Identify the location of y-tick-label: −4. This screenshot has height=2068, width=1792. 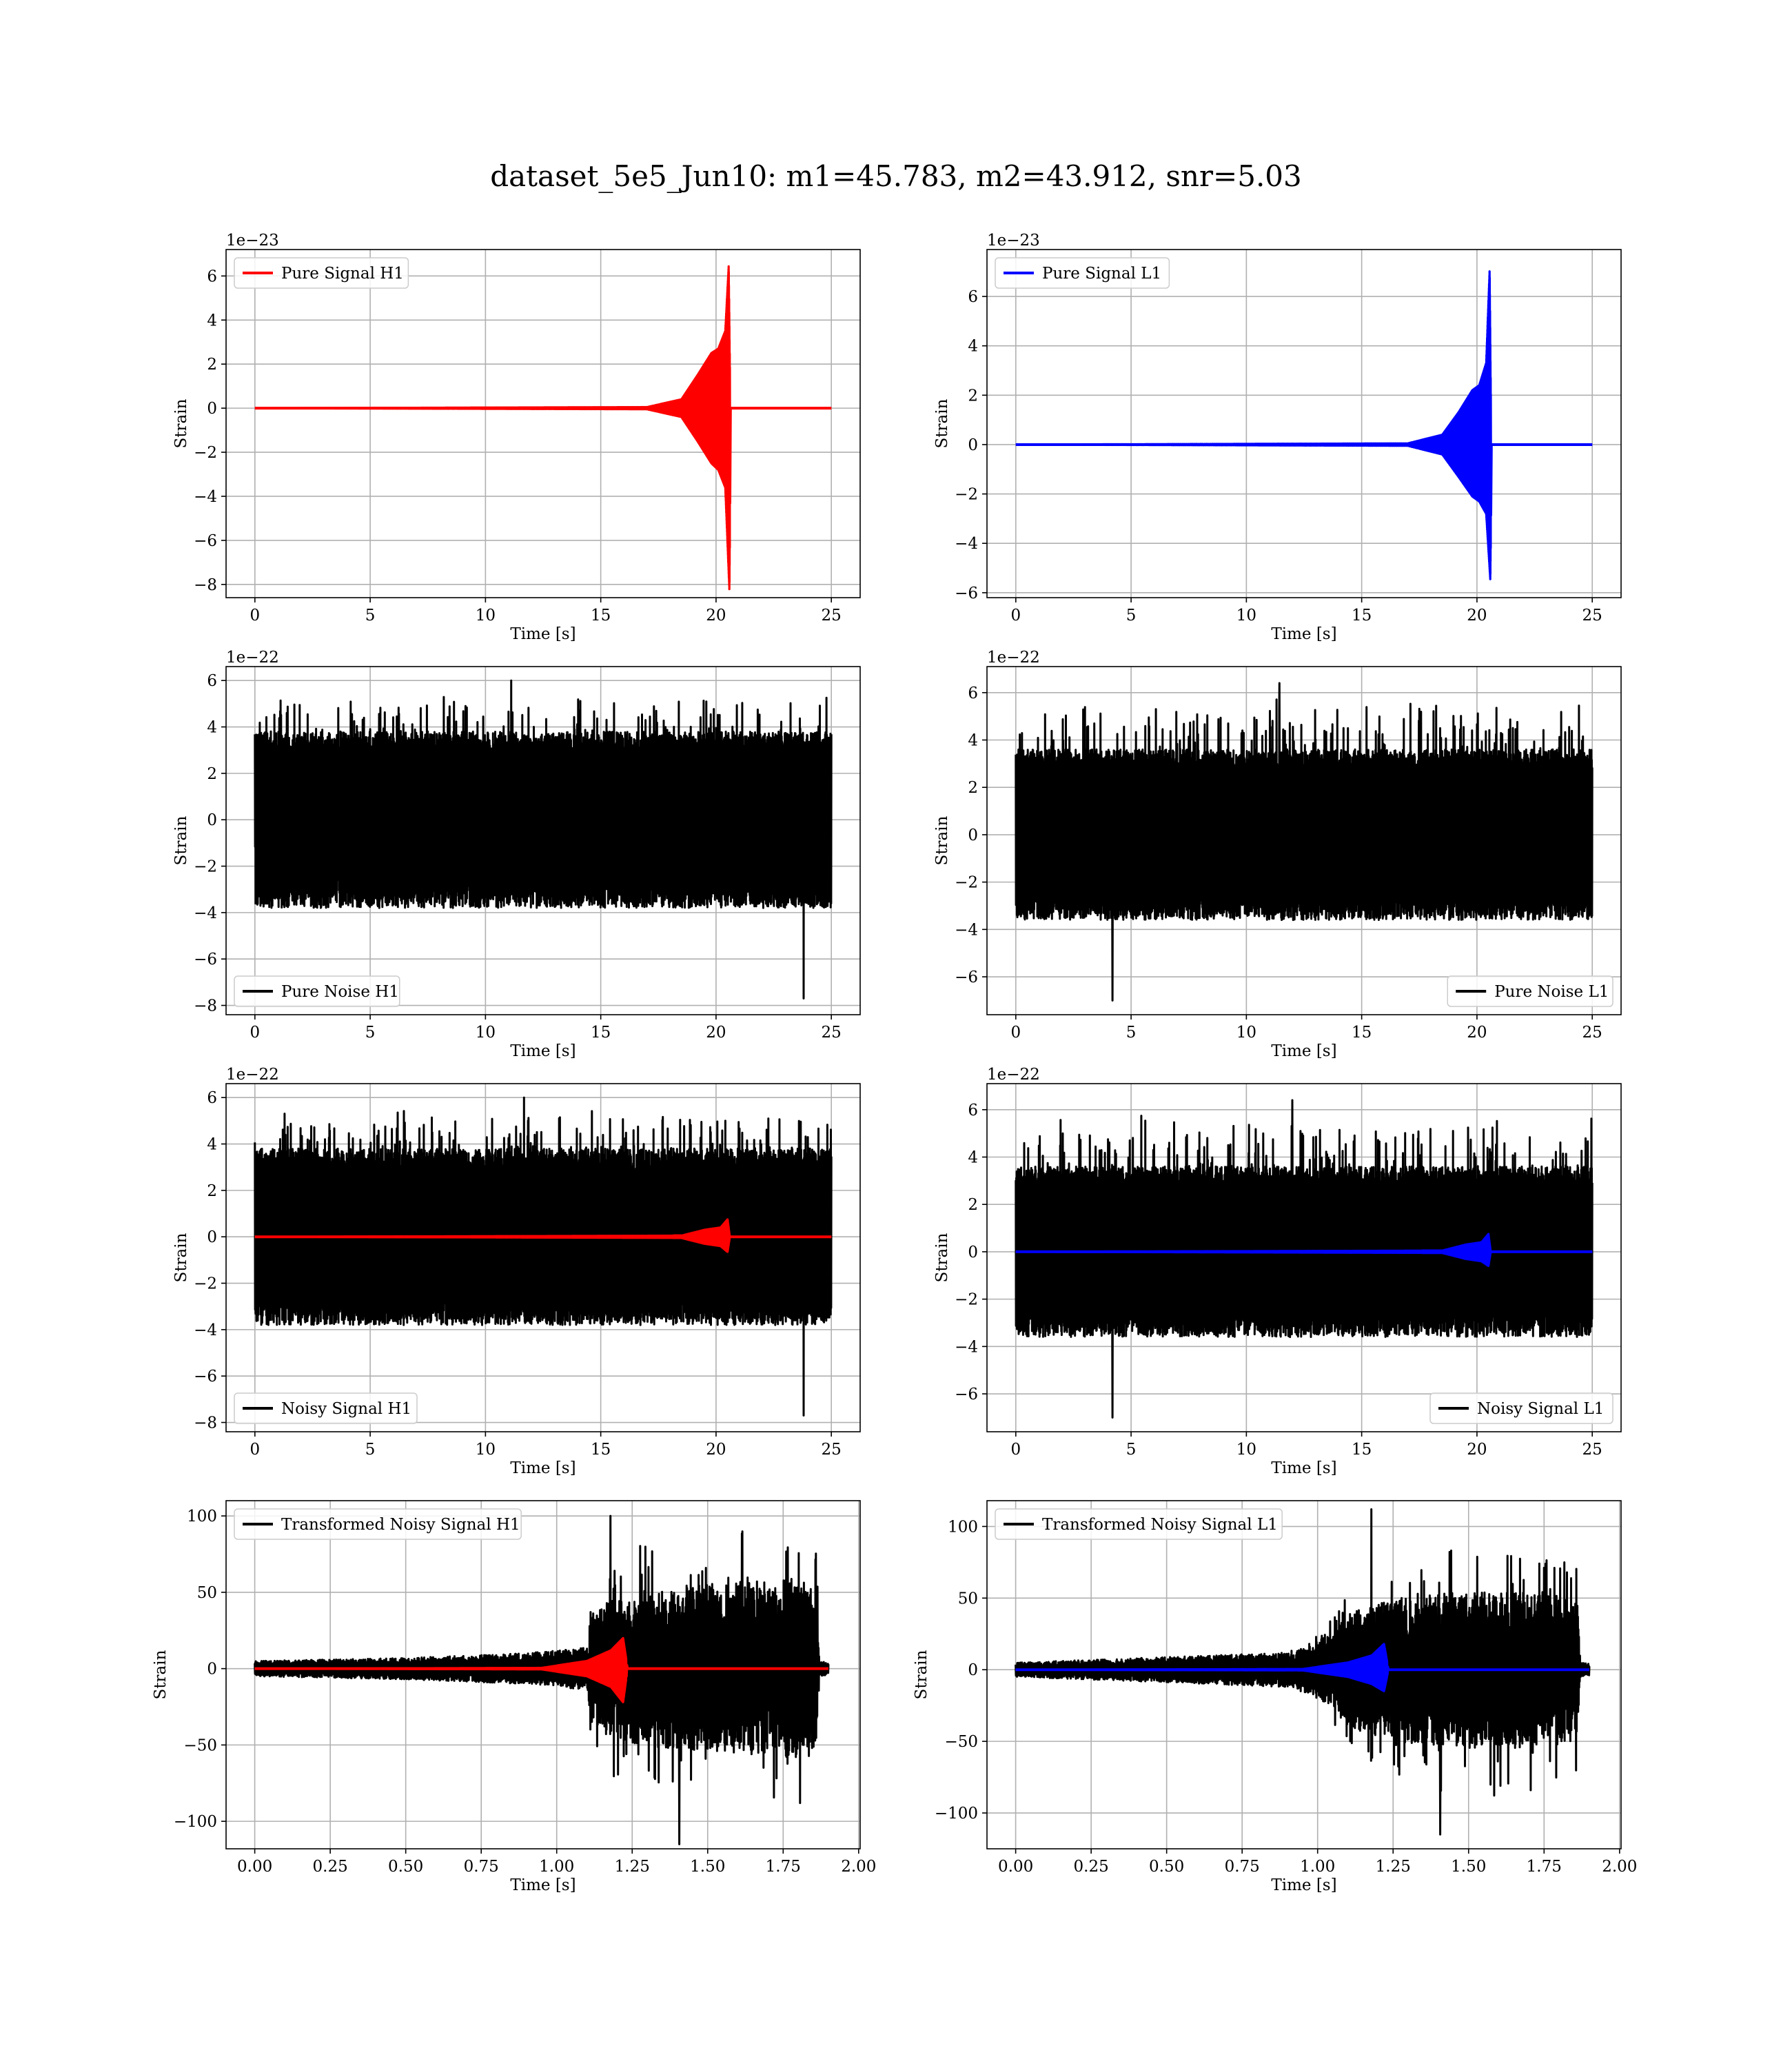
(966, 544).